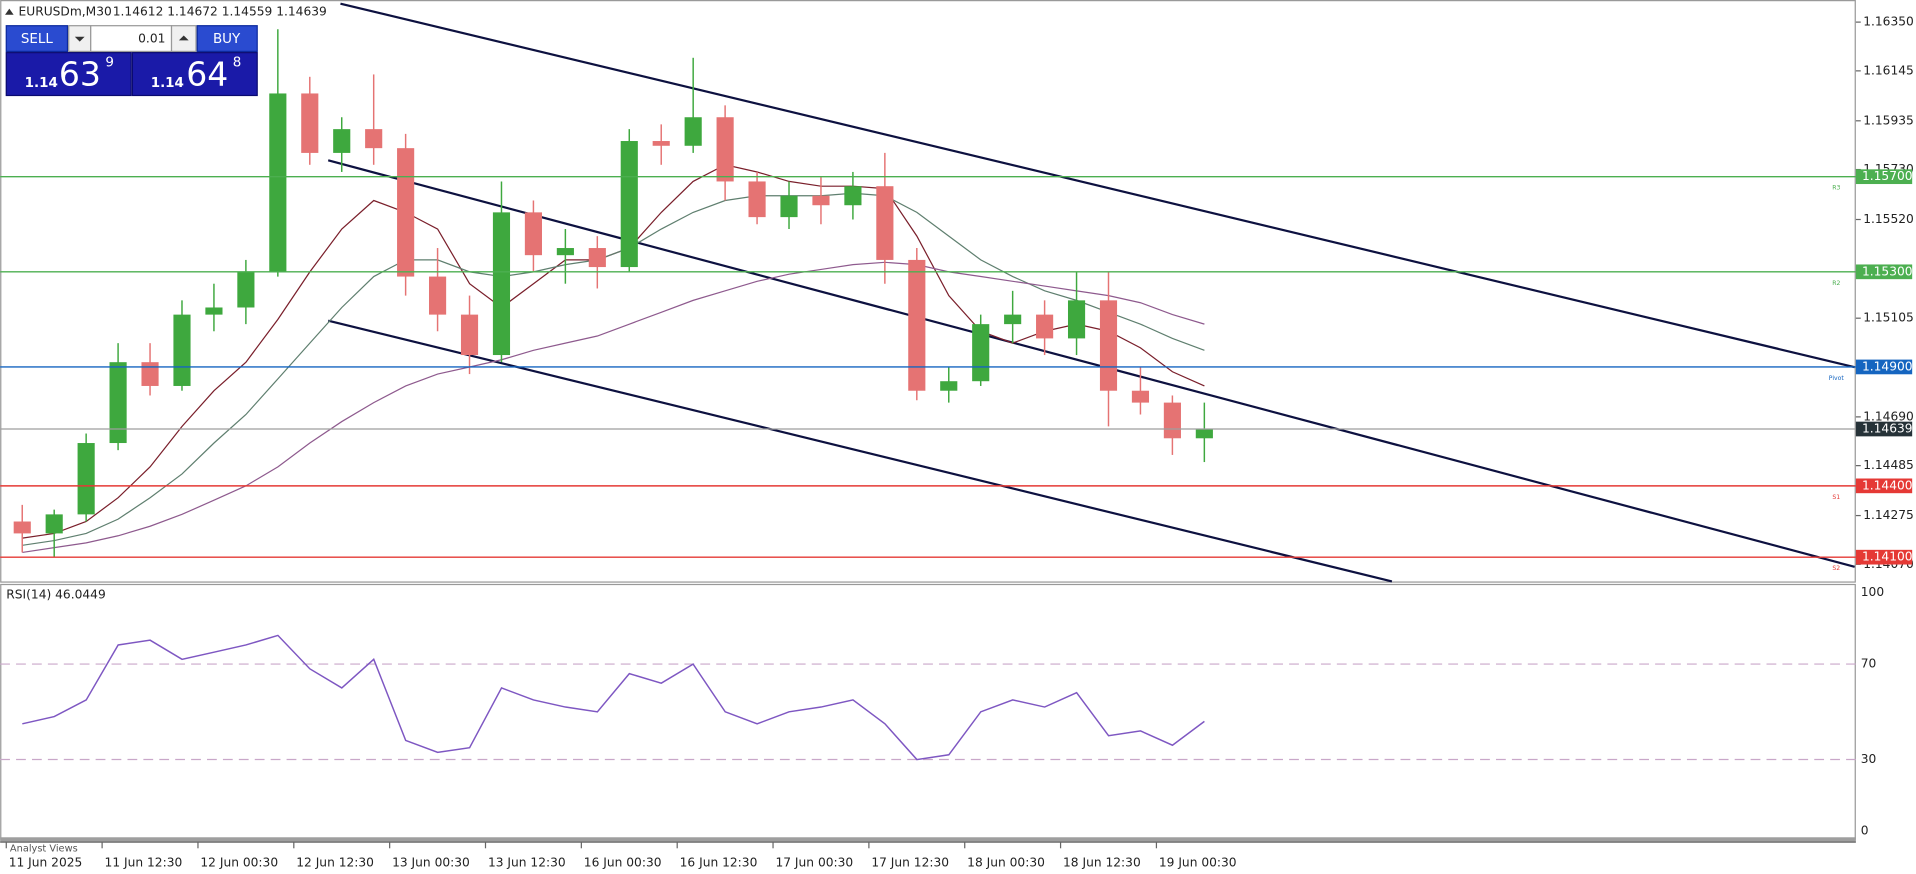 This screenshot has height=874, width=1916. I want to click on level-name: R3, so click(1836, 188).